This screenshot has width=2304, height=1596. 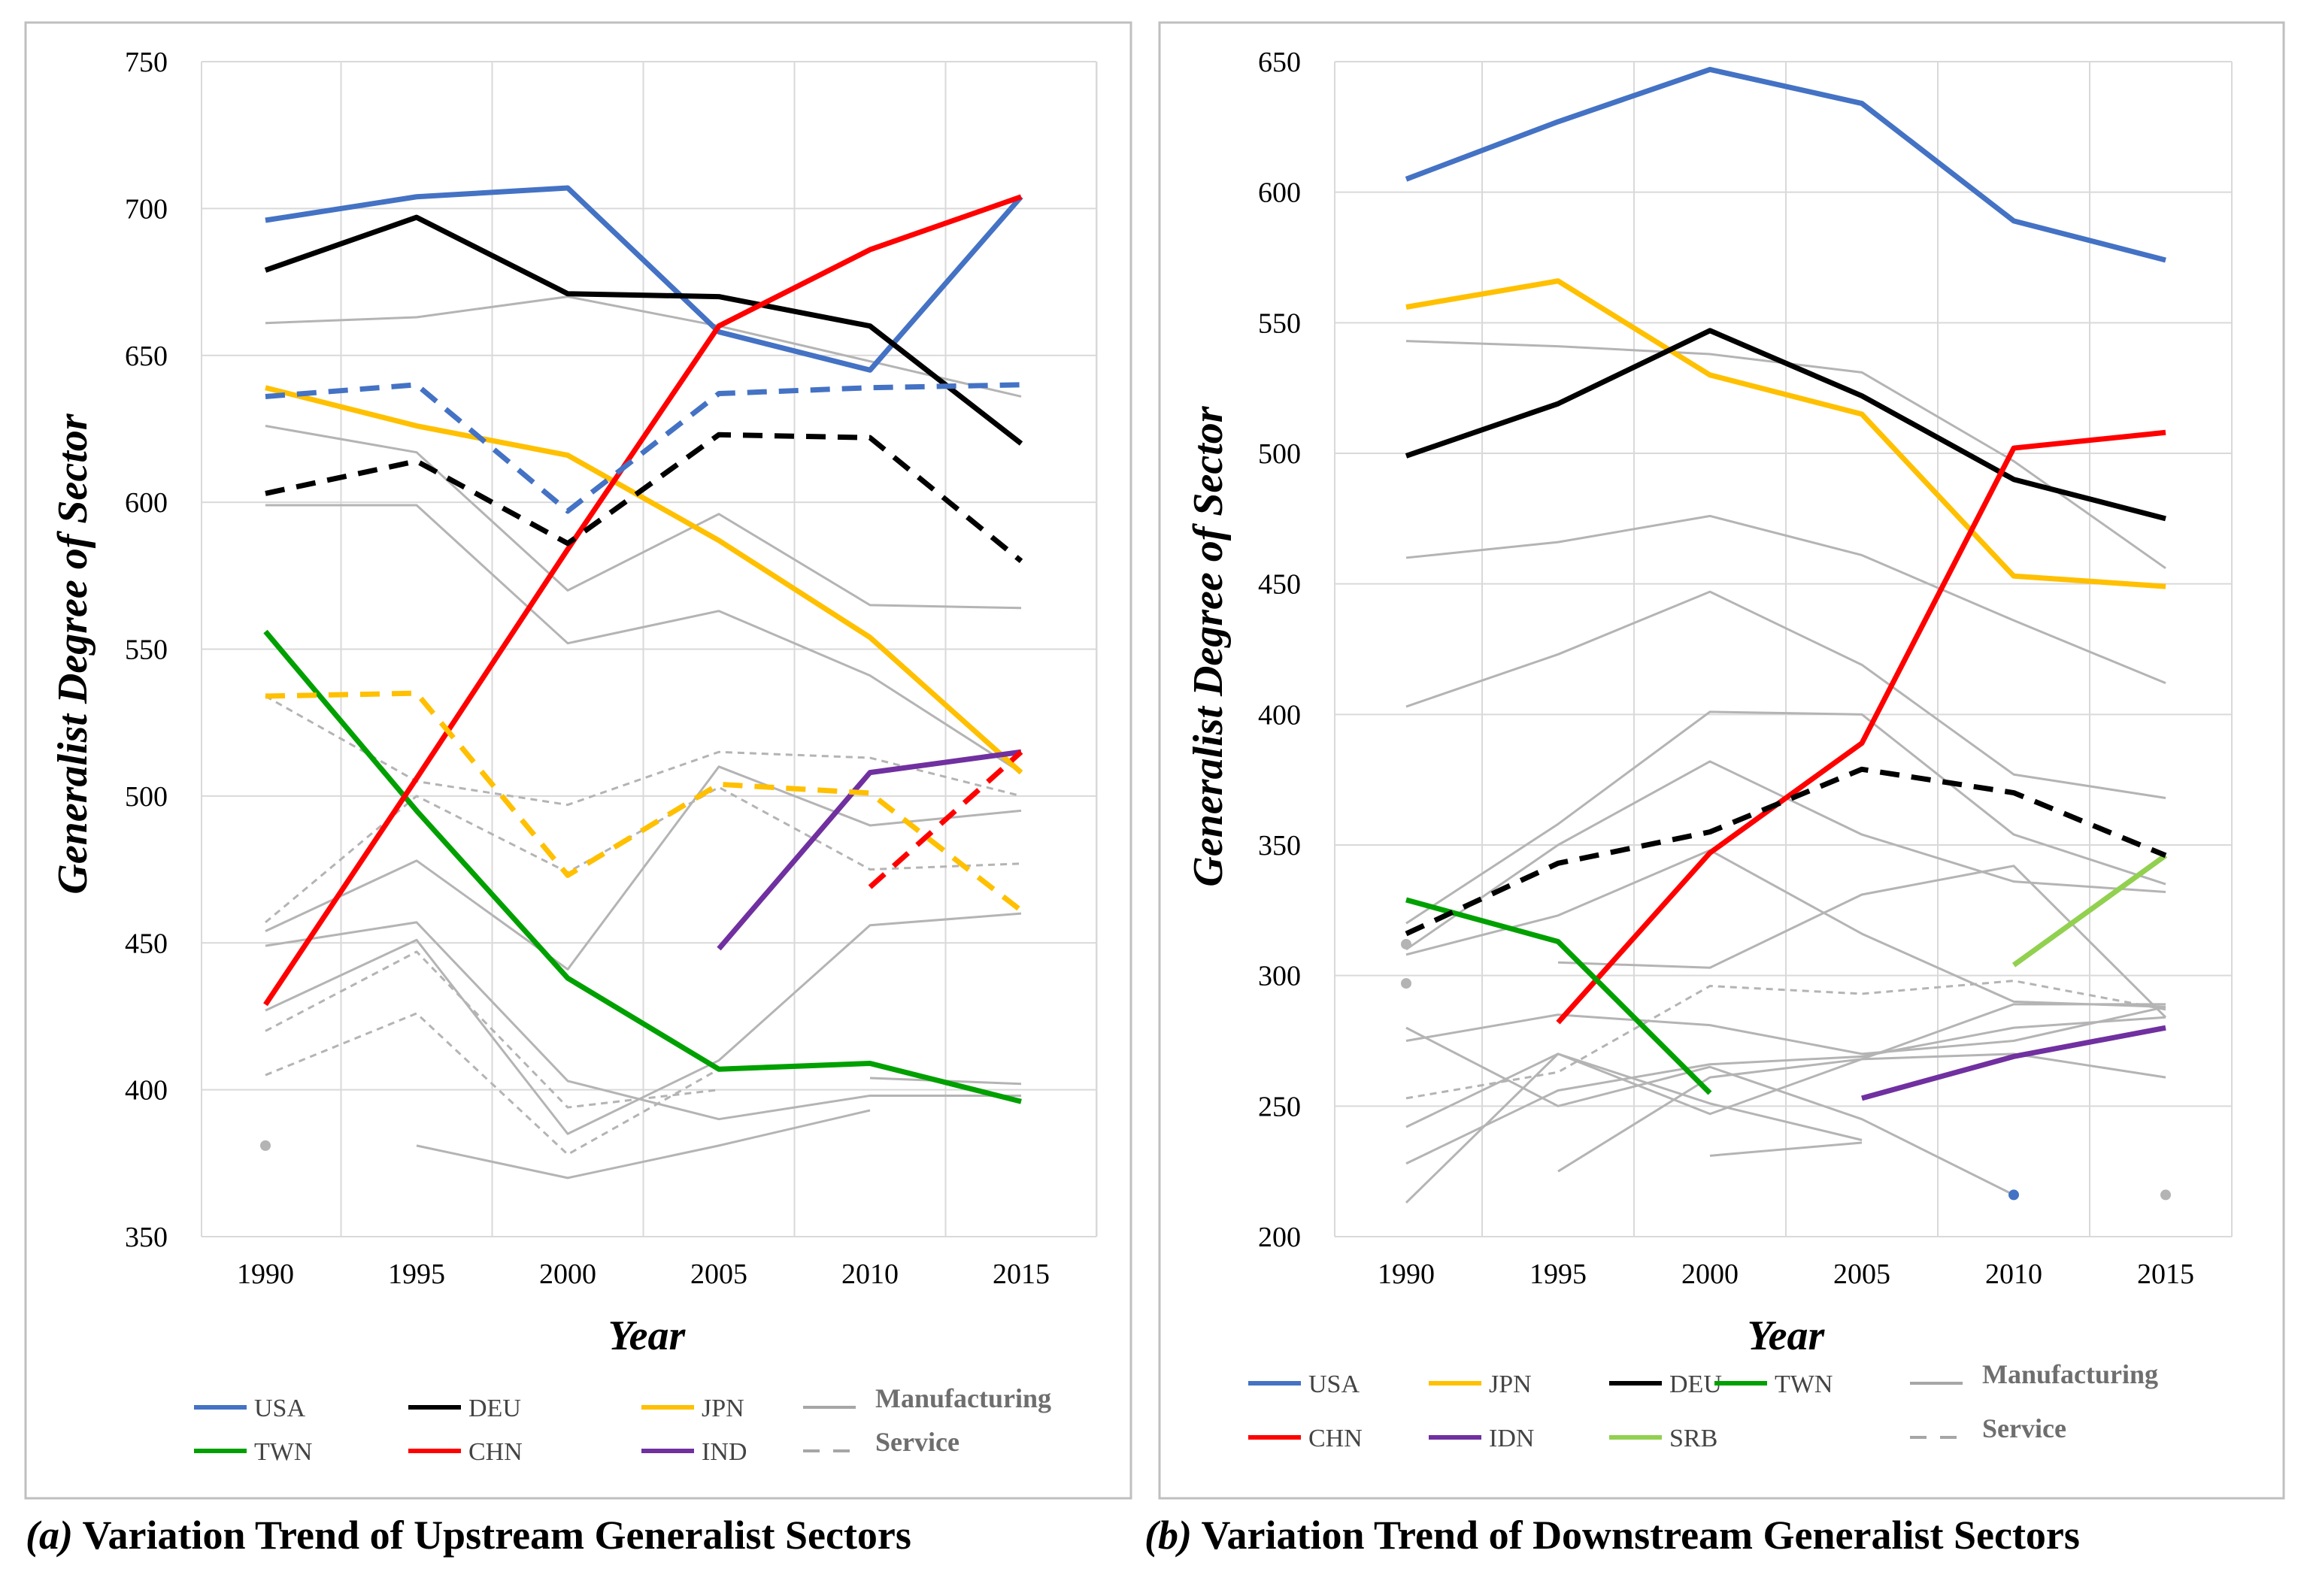 I want to click on legend-label-ind: IND, so click(x=724, y=1452).